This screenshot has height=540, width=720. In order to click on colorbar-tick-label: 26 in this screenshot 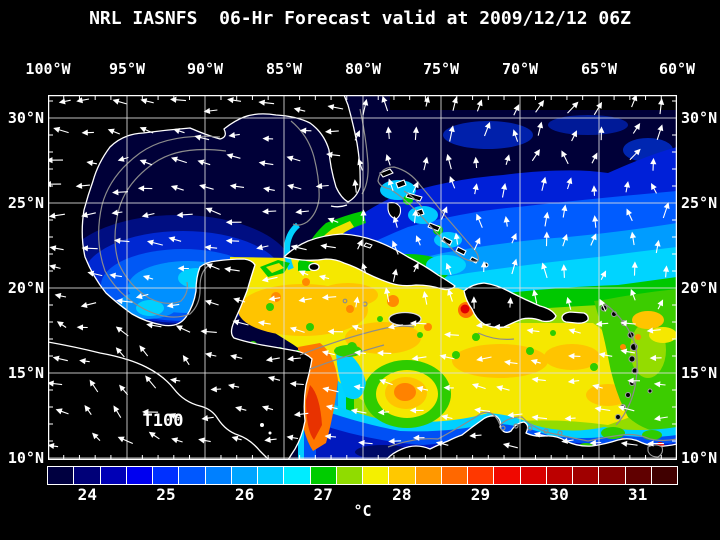, I will do `click(244, 494)`.